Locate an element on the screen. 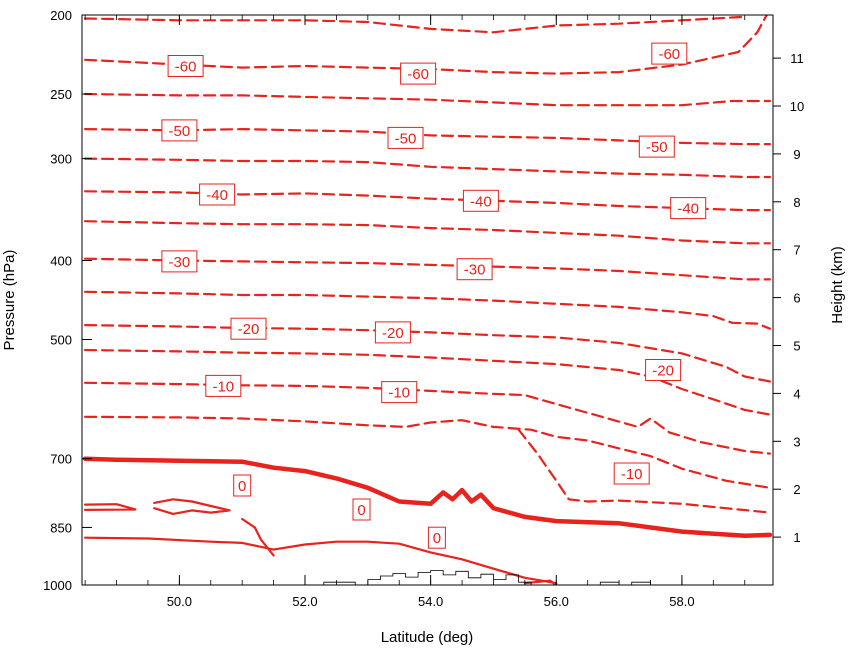 The height and width of the screenshot is (650, 850). terrain-step-line is located at coordinates (427, 578).